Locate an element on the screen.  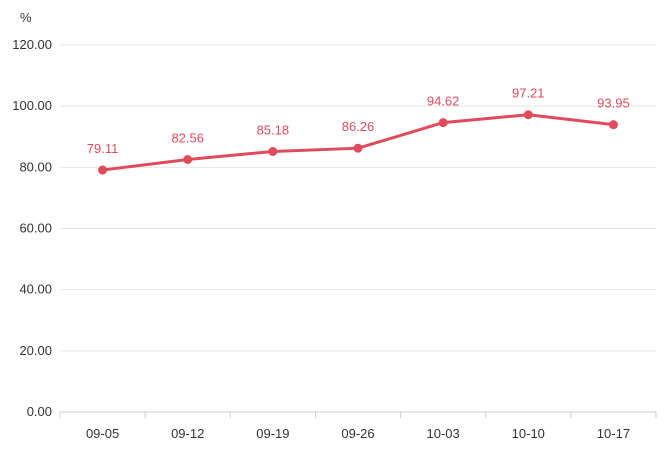
x-axis: 09-05 09-12 09-19 09-26 10-03 10-10 10-17 is located at coordinates (358, 426).